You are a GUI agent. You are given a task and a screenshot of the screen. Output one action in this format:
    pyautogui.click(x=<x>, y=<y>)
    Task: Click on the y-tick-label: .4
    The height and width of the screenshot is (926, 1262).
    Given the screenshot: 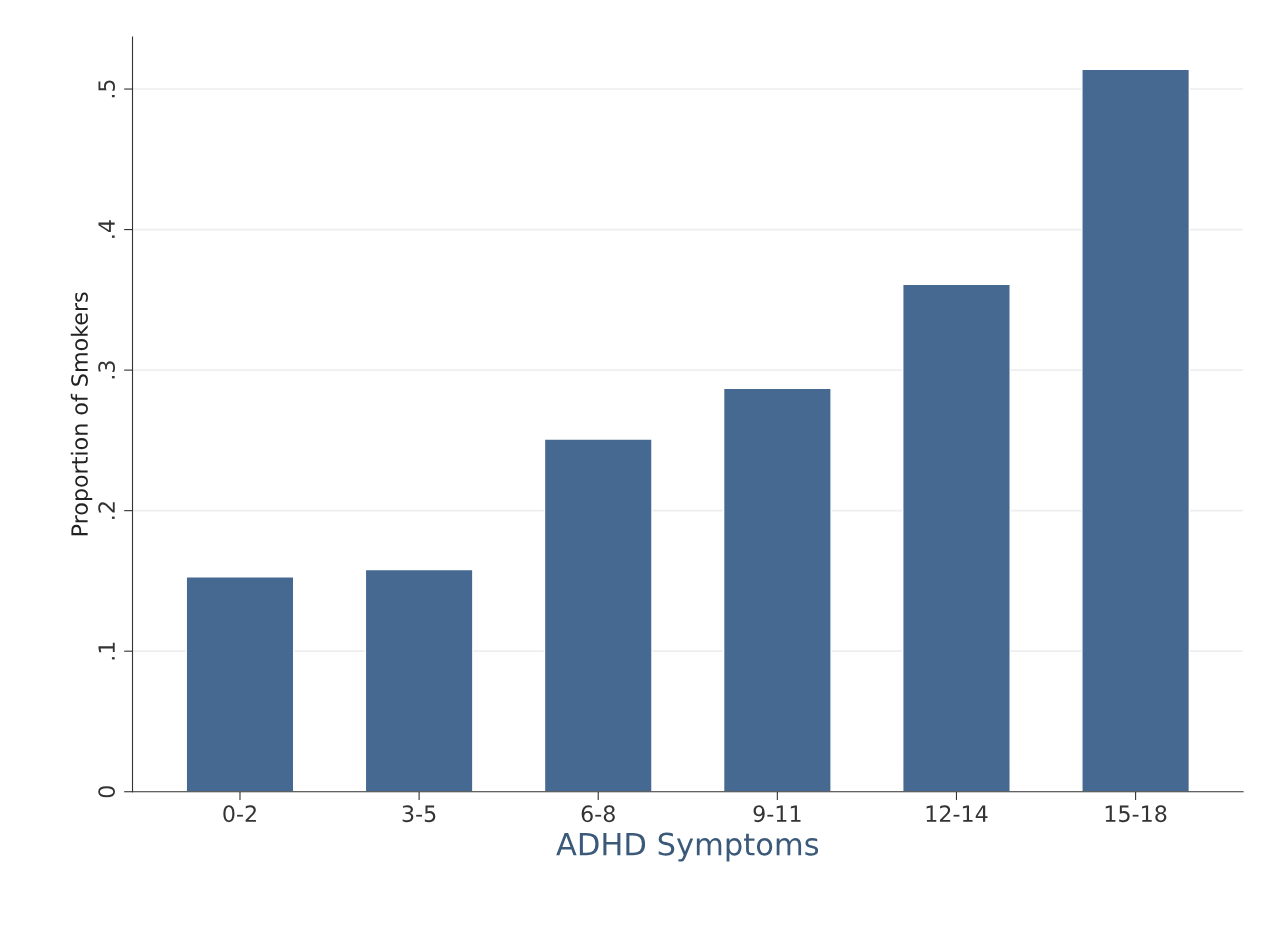 What is the action you would take?
    pyautogui.click(x=106, y=229)
    